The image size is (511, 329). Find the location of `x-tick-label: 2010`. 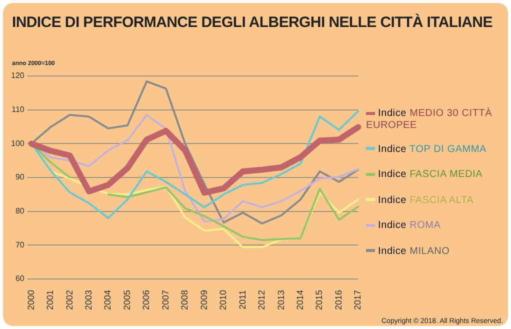

x-tick-label: 2010 is located at coordinates (223, 300).